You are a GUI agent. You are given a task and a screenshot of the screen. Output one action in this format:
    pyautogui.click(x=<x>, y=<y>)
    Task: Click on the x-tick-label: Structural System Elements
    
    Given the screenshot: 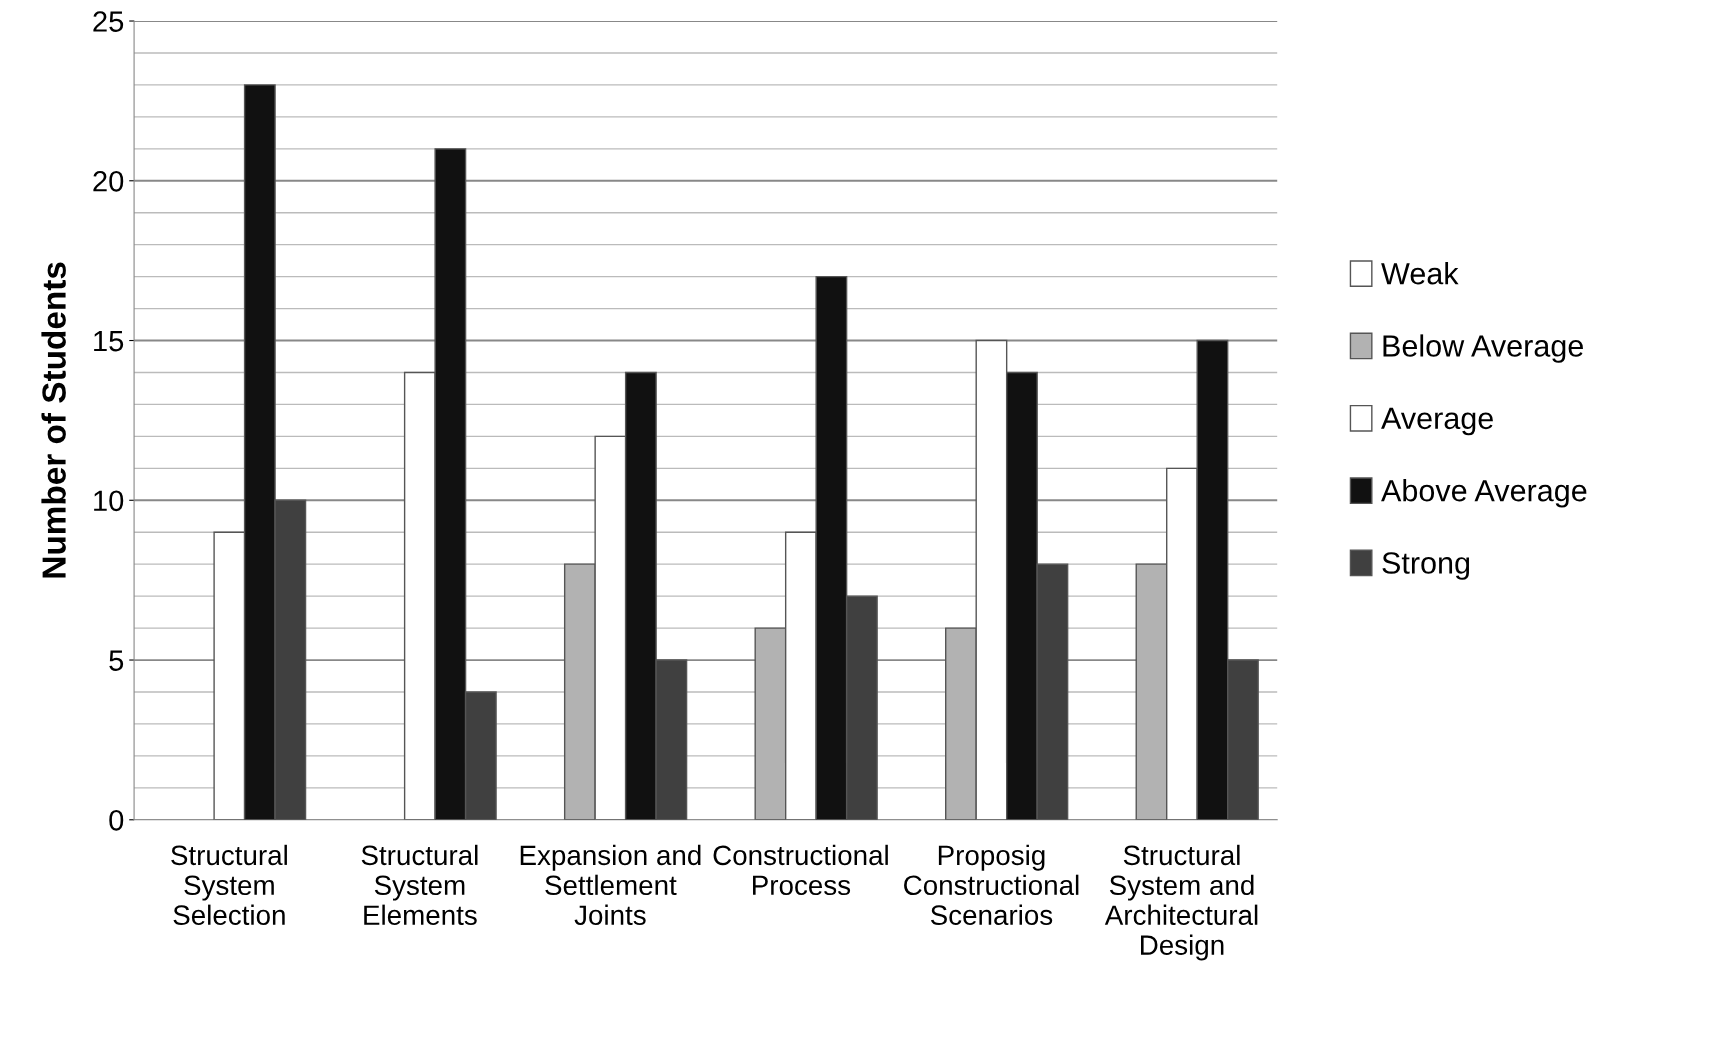 What is the action you would take?
    pyautogui.click(x=419, y=885)
    